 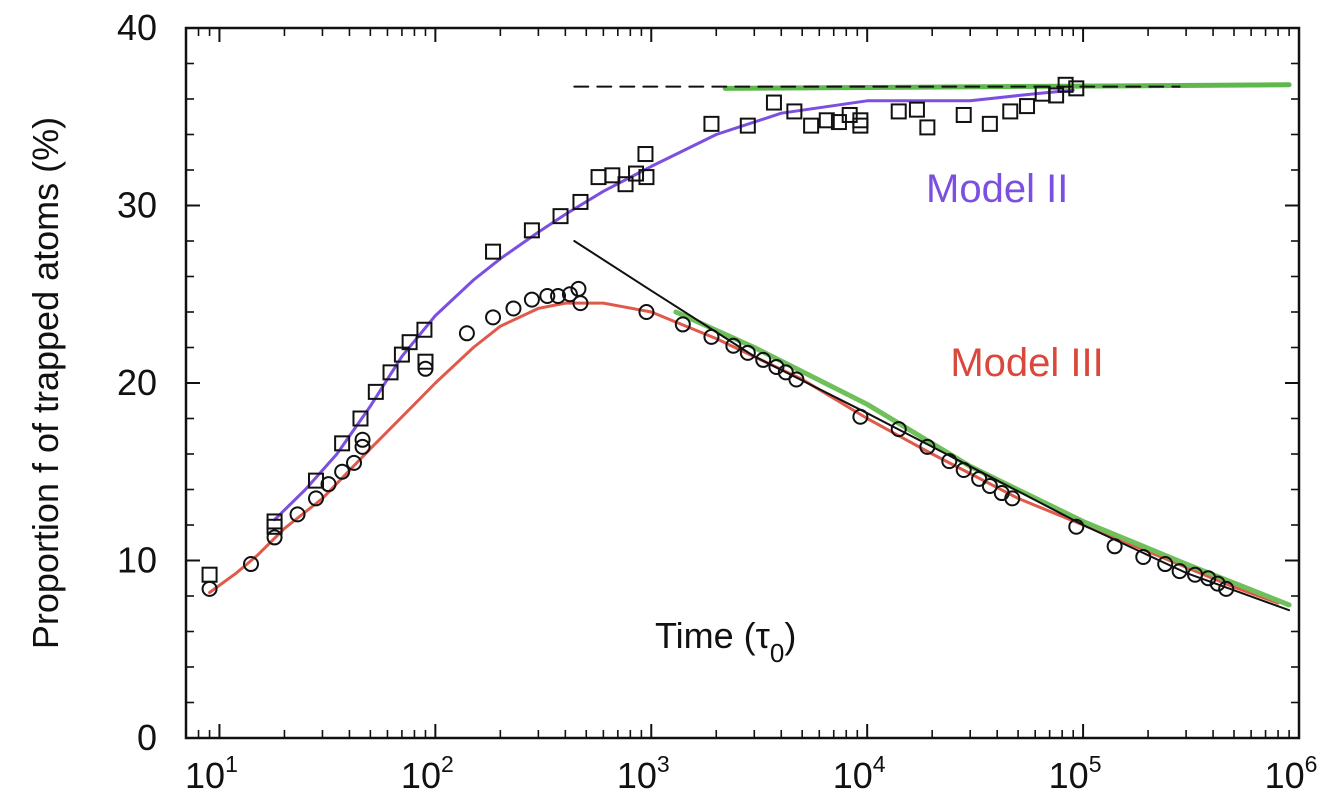 I want to click on x-tick-label: 10⁴, so click(x=859, y=773).